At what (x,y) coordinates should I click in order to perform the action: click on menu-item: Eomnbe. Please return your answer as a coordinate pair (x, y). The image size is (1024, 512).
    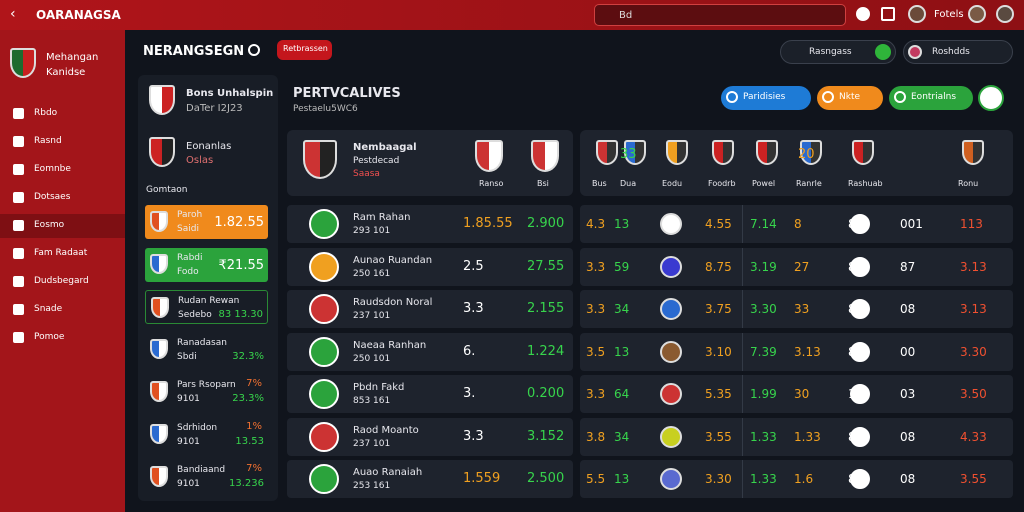
    Looking at the image, I should click on (62, 170).